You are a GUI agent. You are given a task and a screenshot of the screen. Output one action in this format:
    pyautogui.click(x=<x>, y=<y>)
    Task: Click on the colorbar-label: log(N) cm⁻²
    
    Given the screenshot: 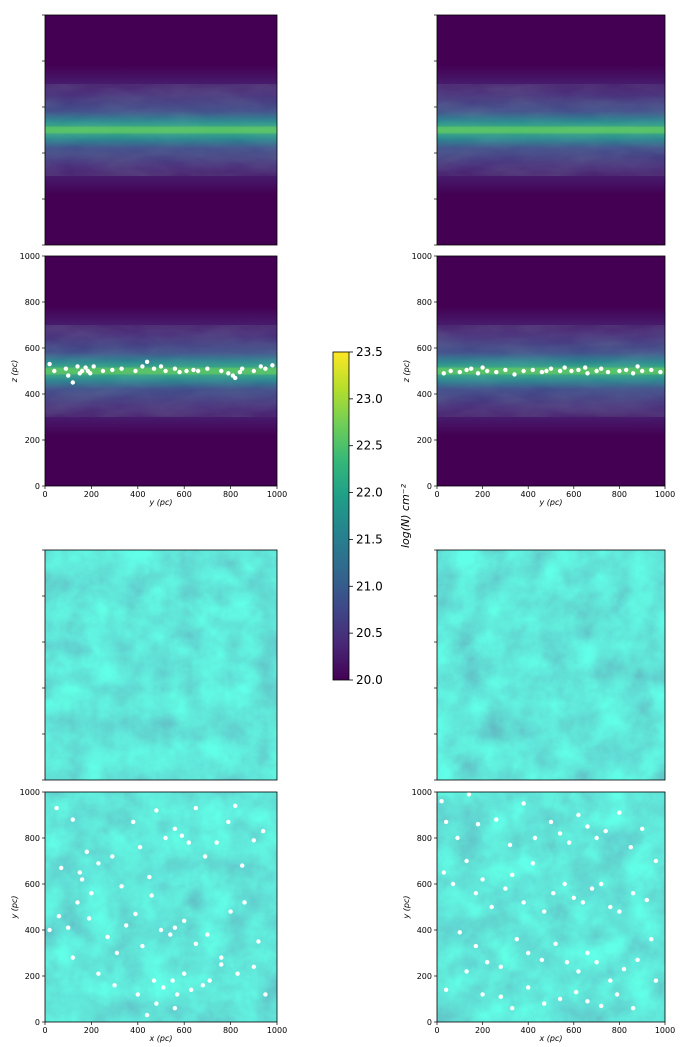 What is the action you would take?
    pyautogui.click(x=405, y=515)
    